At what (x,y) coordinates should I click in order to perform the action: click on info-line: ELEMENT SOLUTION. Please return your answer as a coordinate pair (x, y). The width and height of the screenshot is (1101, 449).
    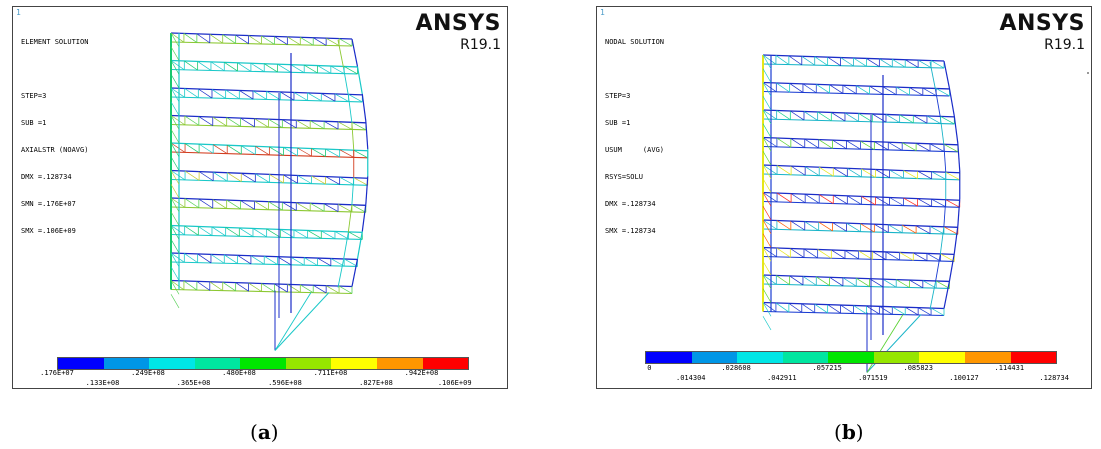
    Looking at the image, I should click on (55, 42).